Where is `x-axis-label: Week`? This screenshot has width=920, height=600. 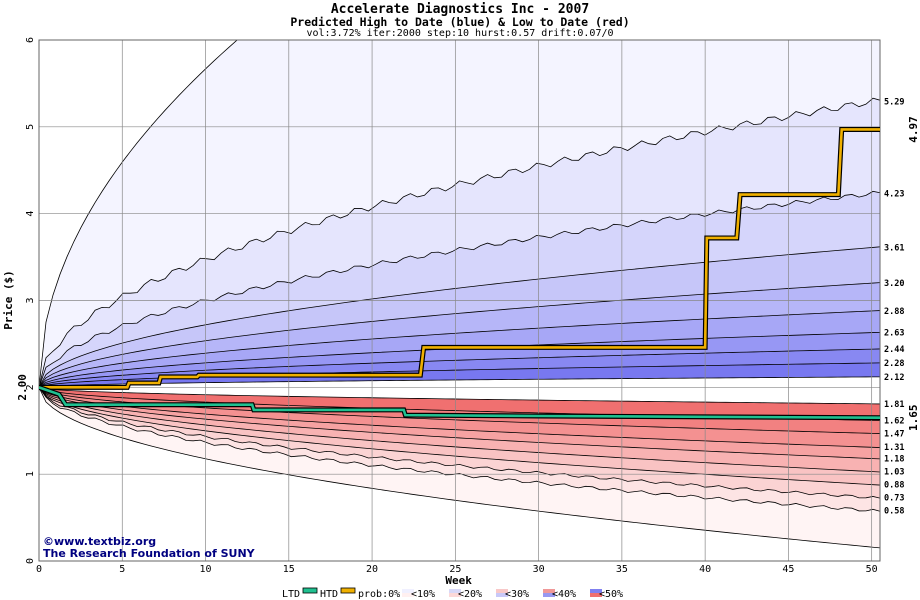 x-axis-label: Week is located at coordinates (458, 580).